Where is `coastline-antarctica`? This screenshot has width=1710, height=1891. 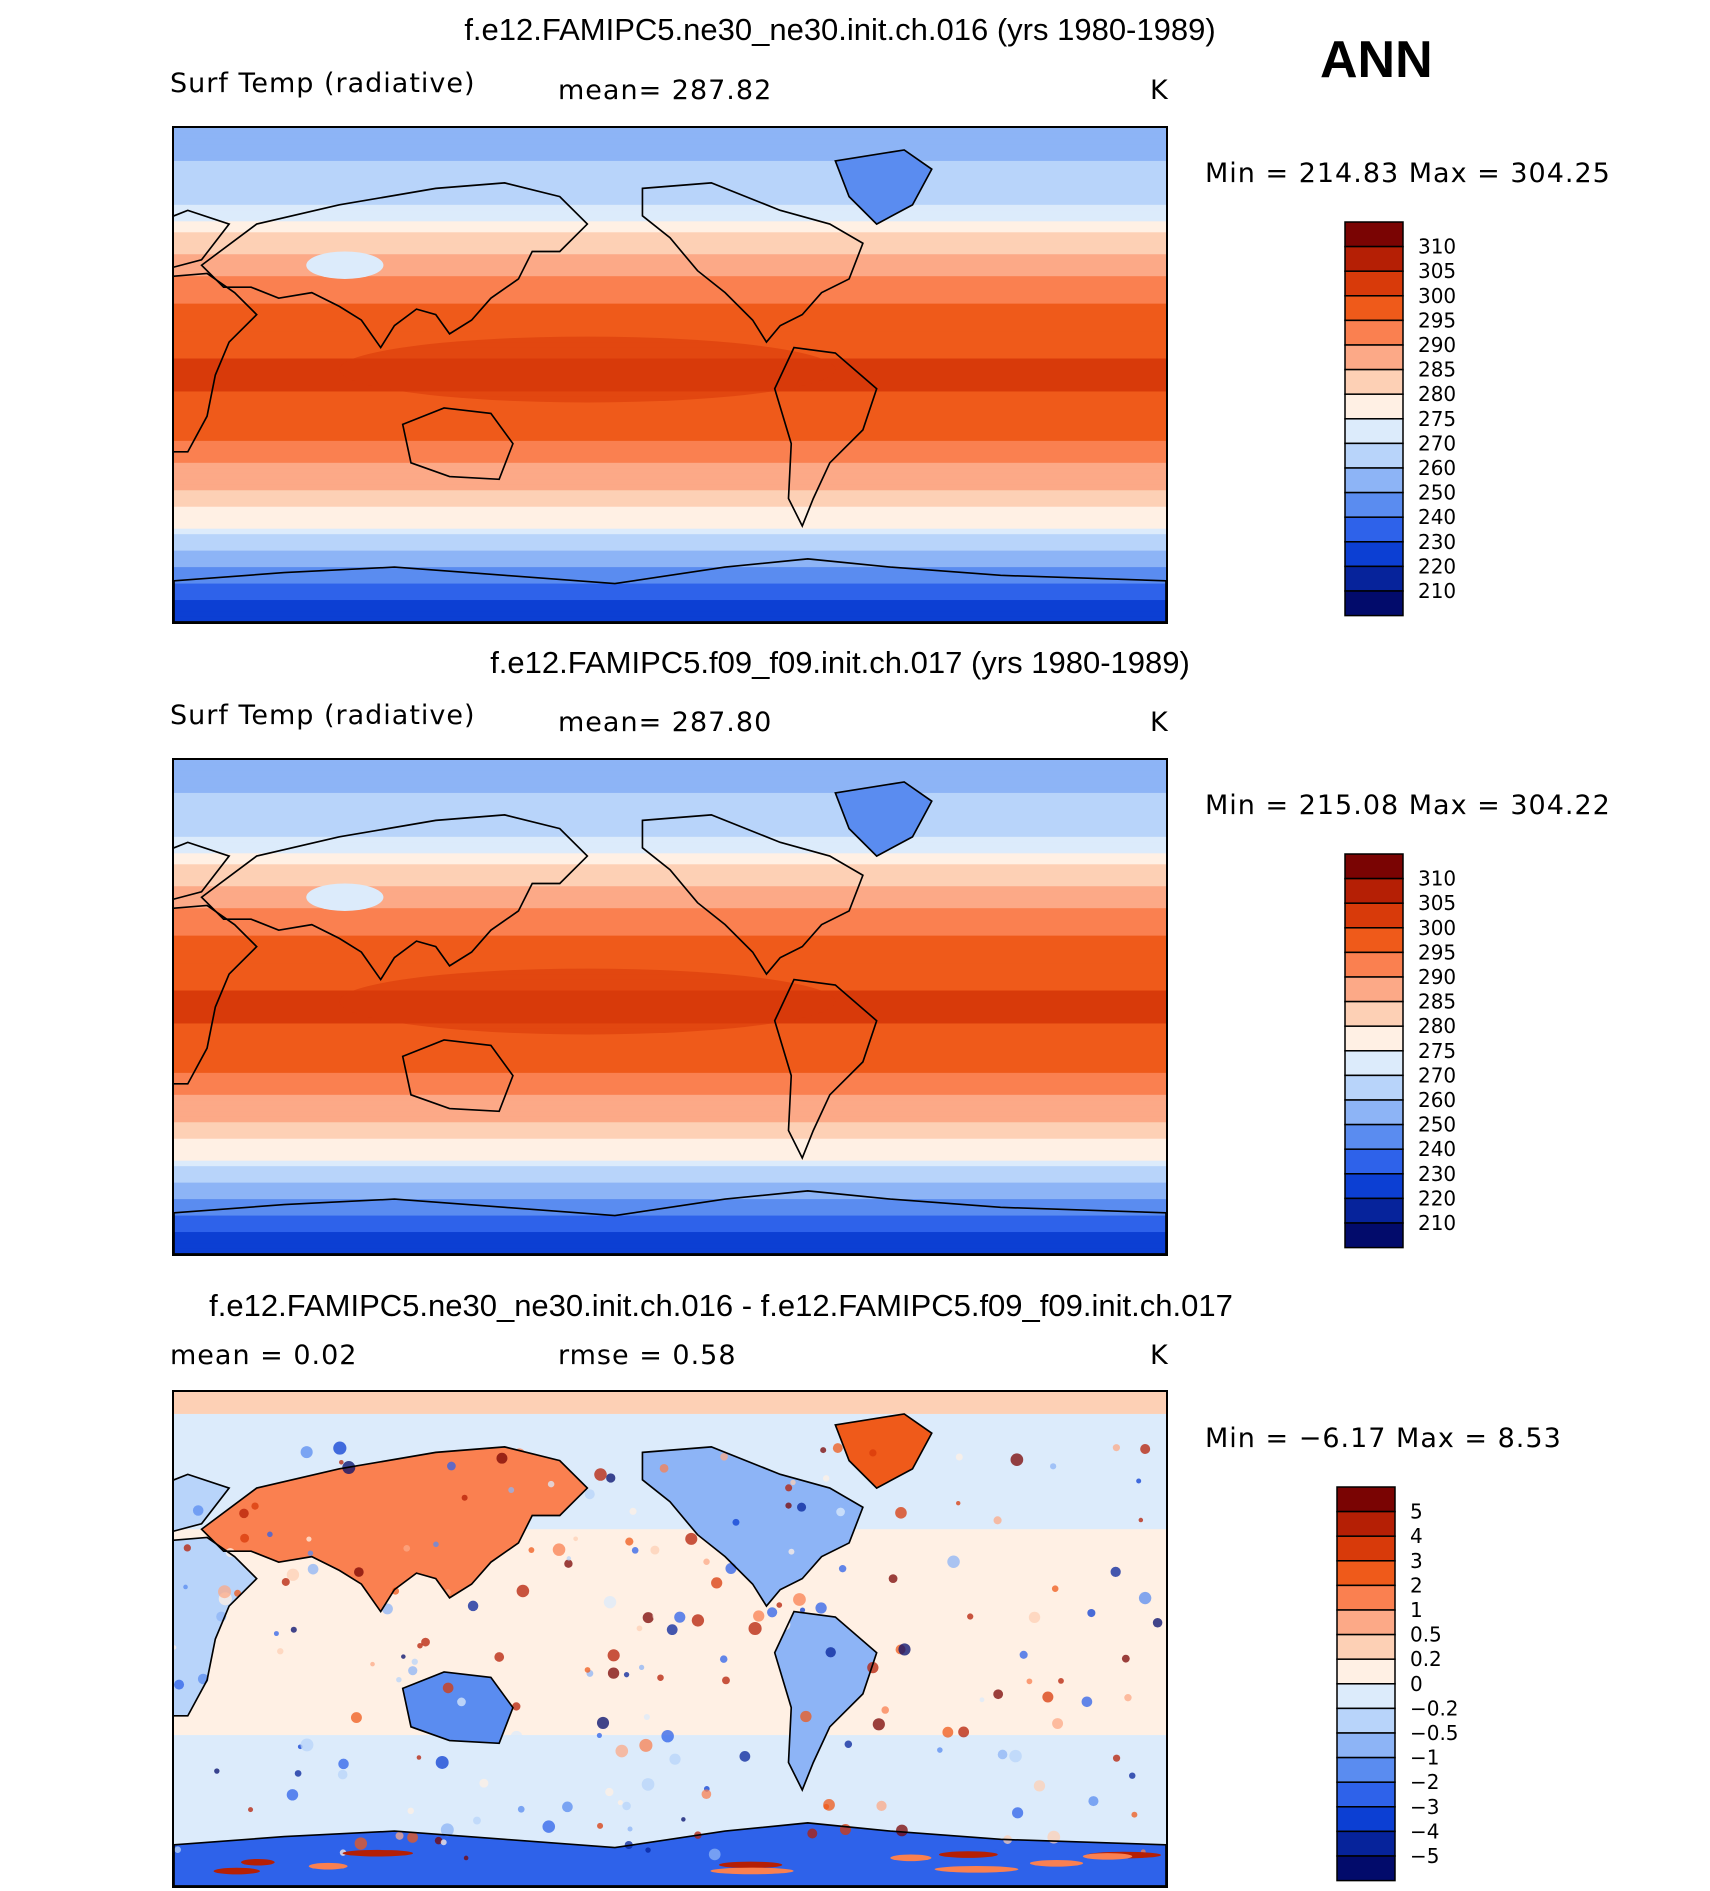 coastline-antarctica is located at coordinates (670, 1854).